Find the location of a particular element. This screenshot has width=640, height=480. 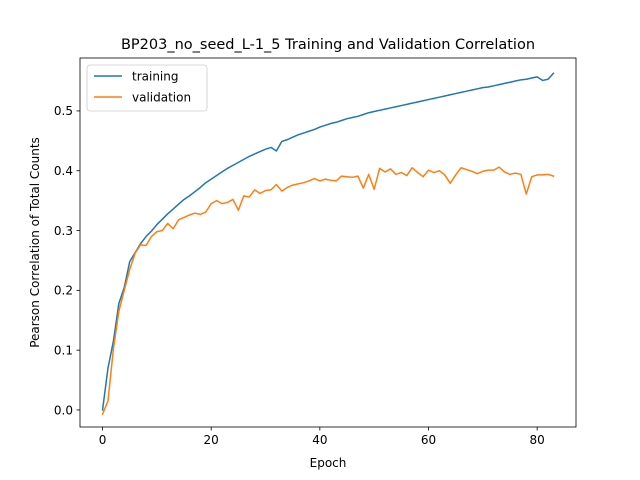

x-axis-label: Epoch is located at coordinates (328, 463).